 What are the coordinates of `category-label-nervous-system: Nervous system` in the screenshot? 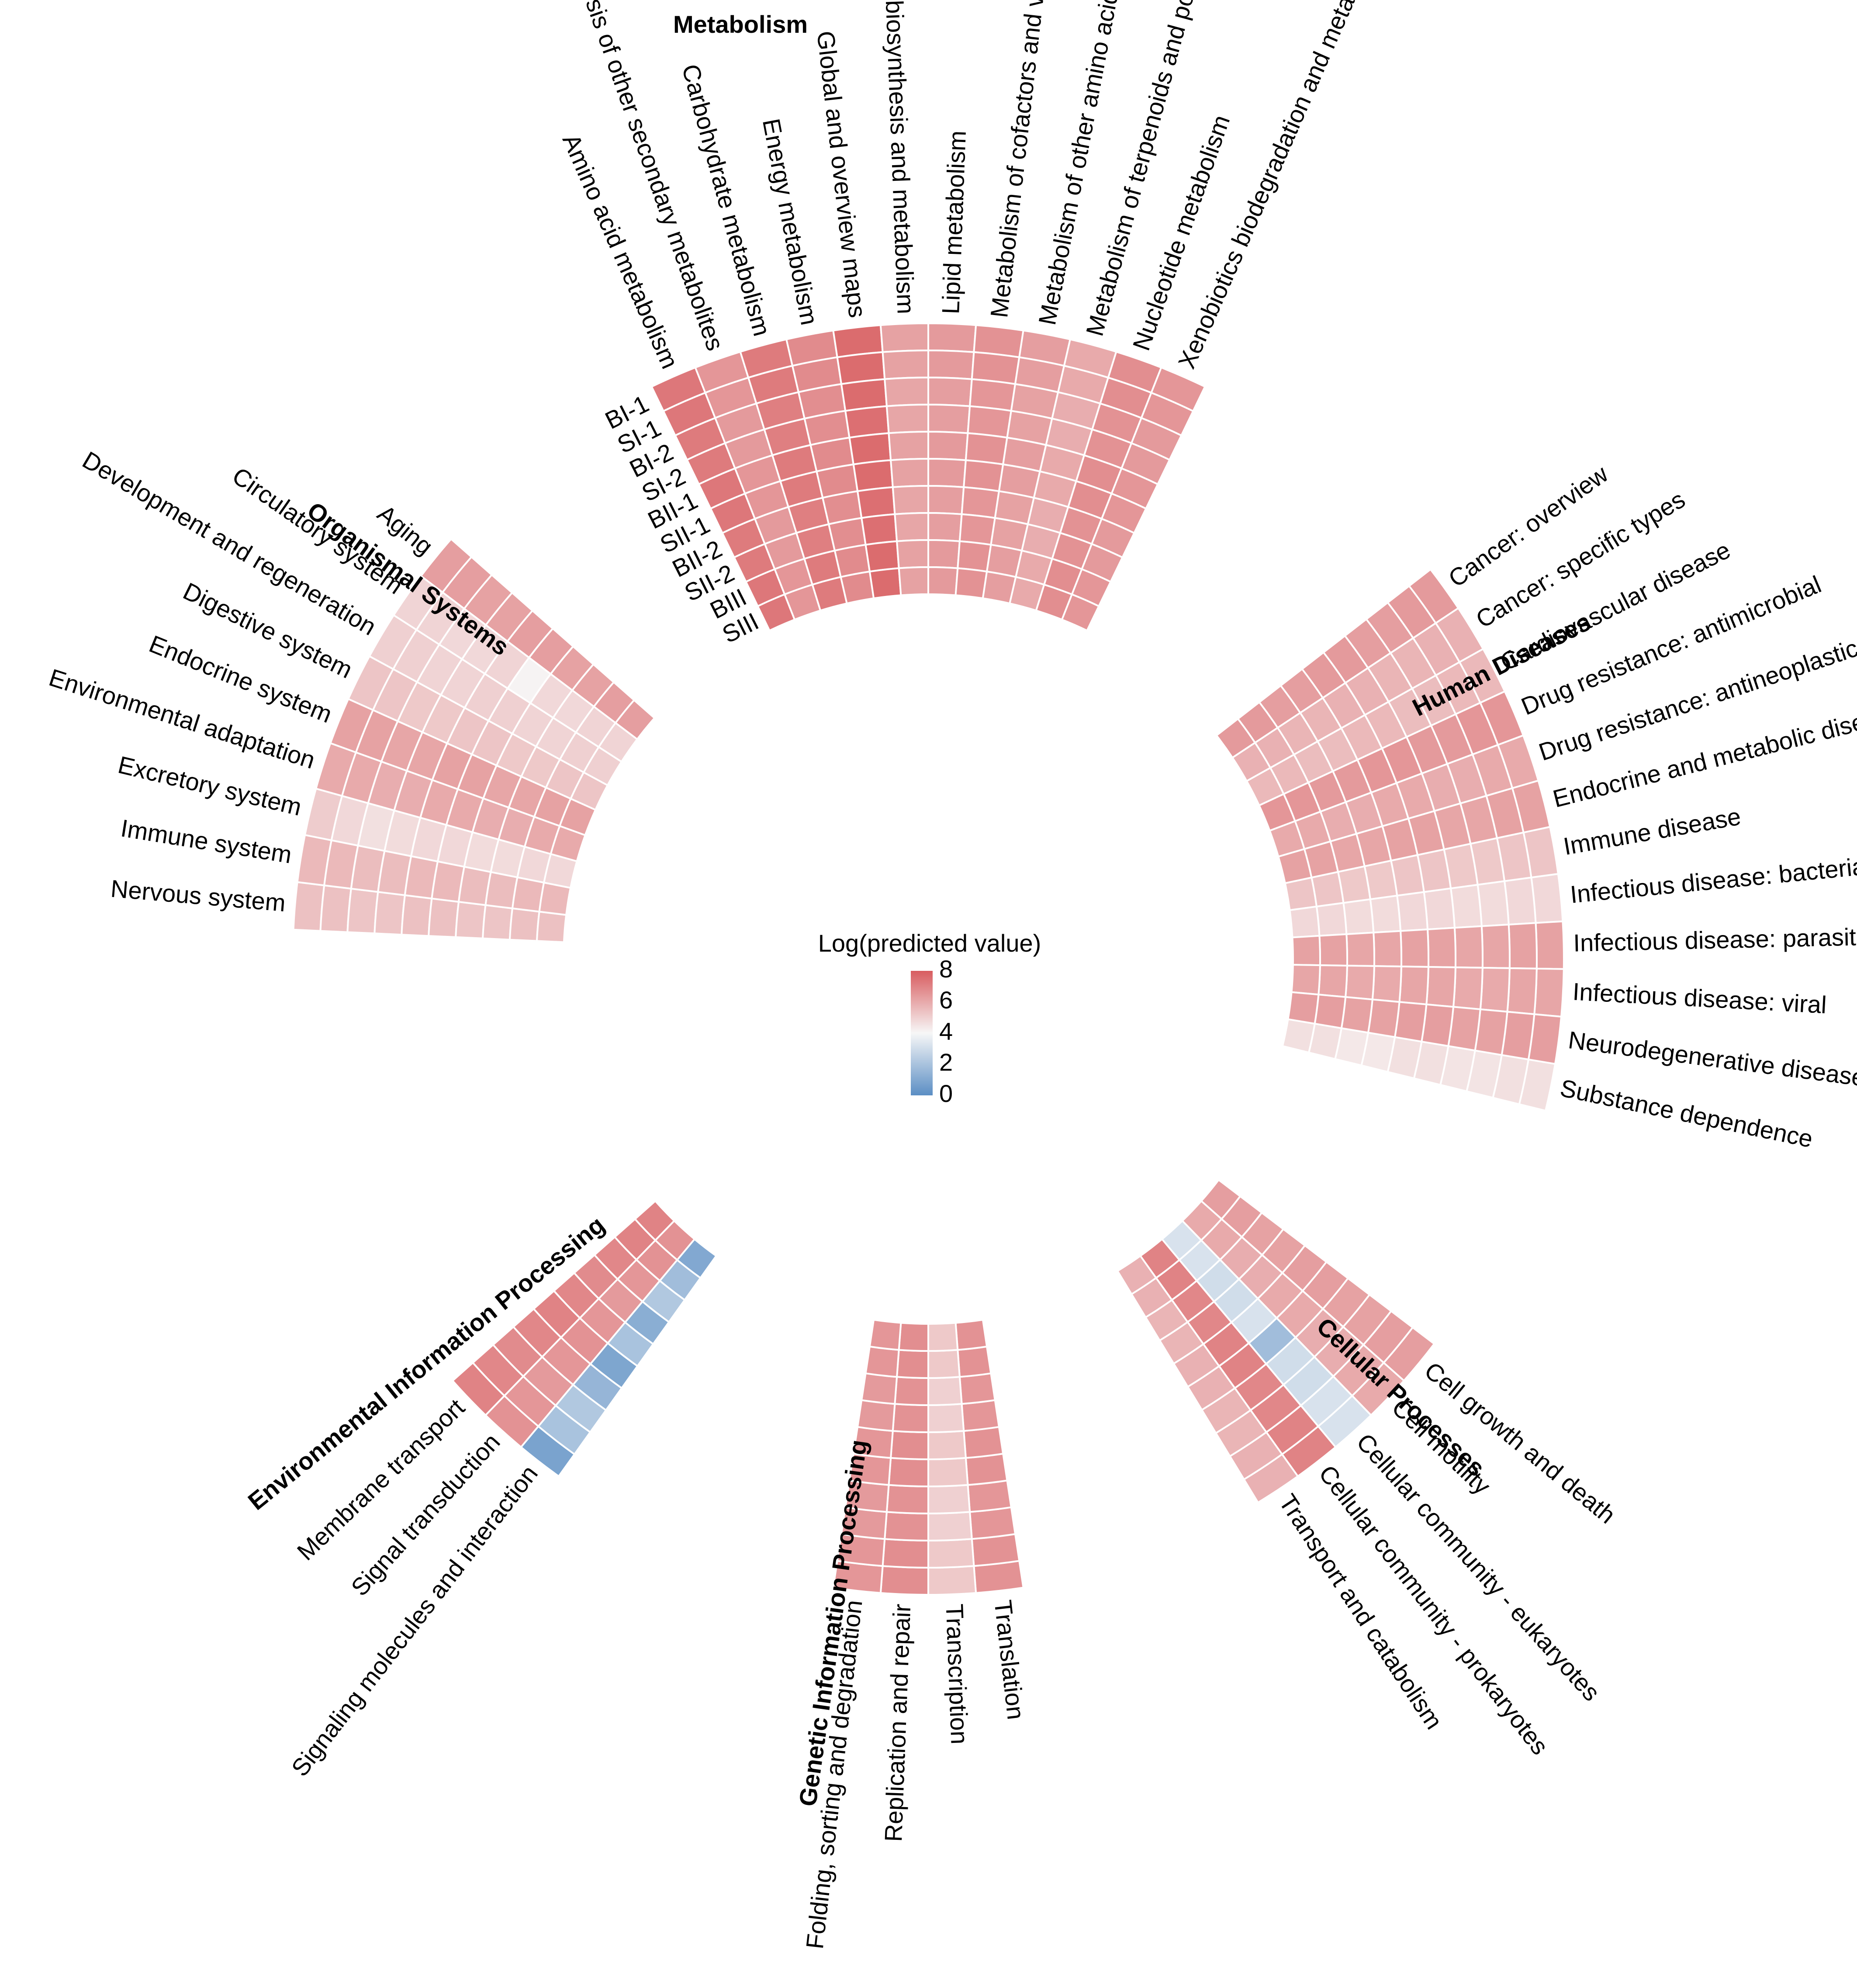 It's located at (198, 896).